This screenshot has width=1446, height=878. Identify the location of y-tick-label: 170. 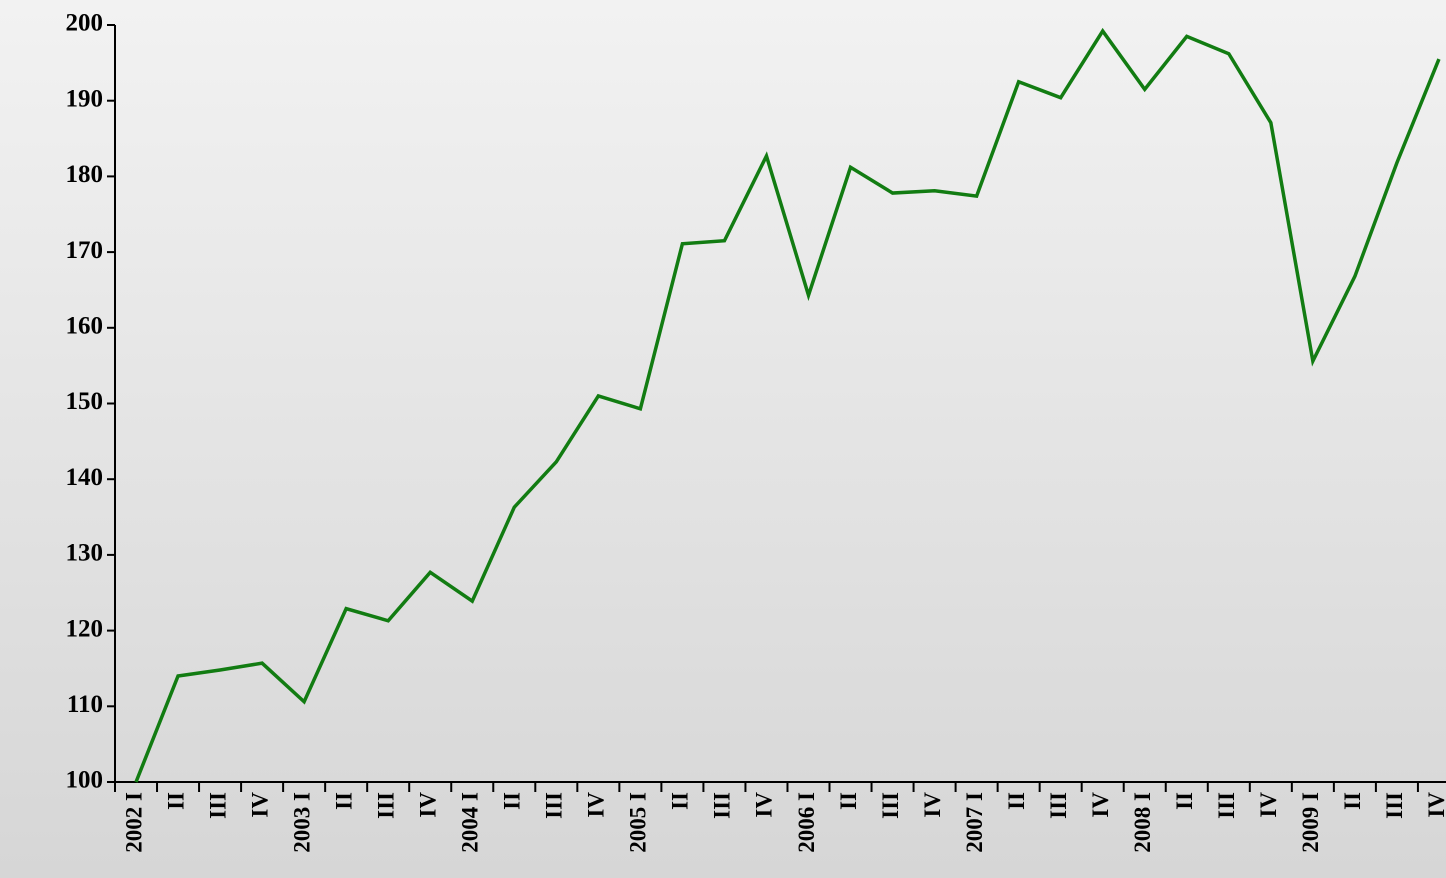
(85, 250).